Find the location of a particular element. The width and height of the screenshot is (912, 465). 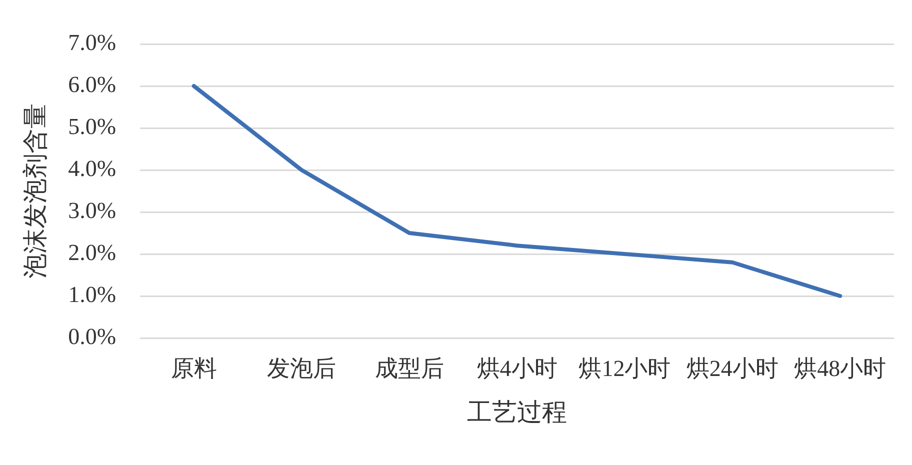

x-tick-label: 烘48小时 is located at coordinates (840, 368).